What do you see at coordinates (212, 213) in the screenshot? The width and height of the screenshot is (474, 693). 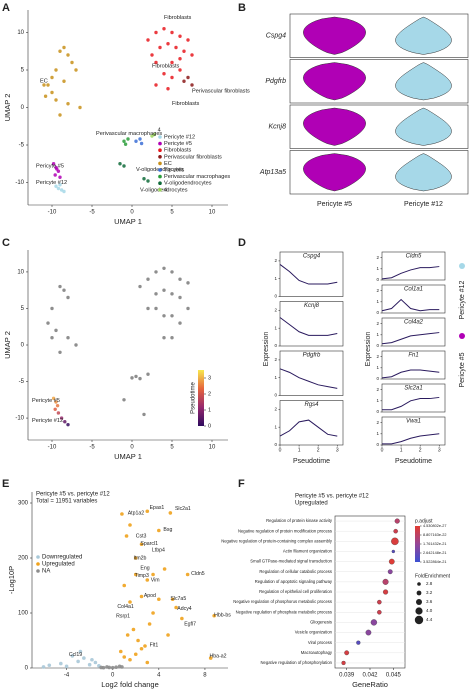 I see `x-tick-label: 10` at bounding box center [212, 213].